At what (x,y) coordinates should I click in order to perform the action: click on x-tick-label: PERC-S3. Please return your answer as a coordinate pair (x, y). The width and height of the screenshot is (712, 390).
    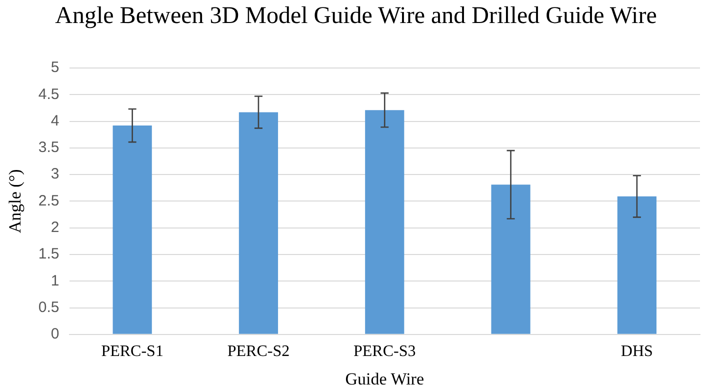
    Looking at the image, I should click on (385, 351).